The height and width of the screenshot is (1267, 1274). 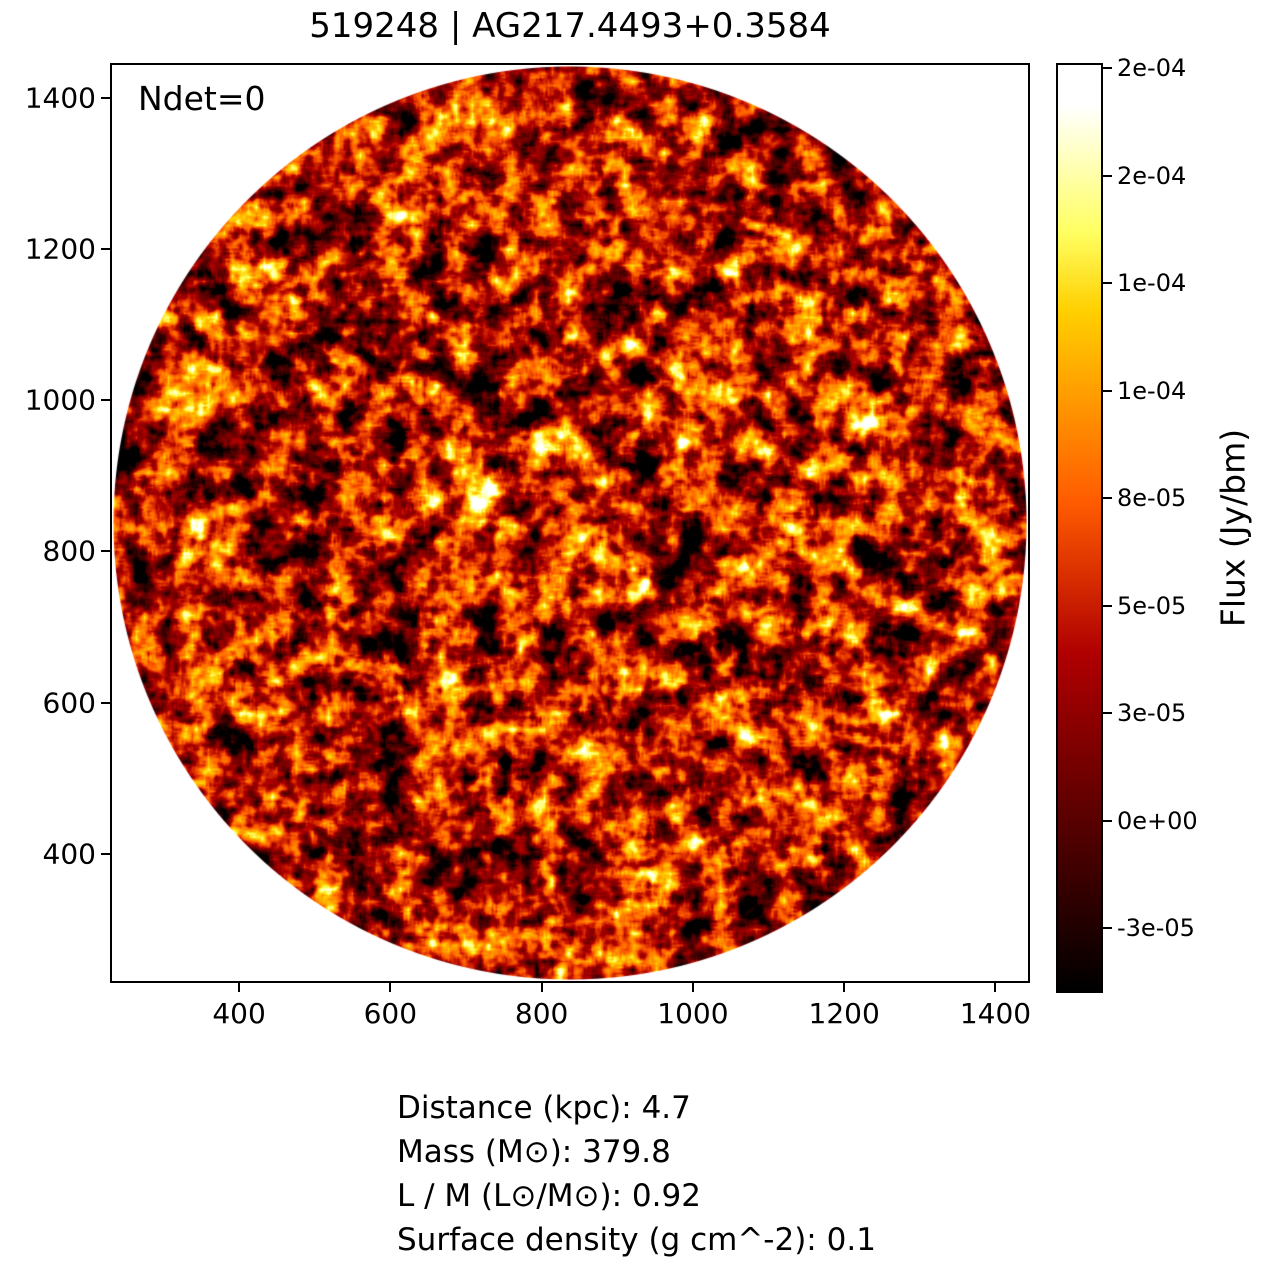 I want to click on x-tick-label: 800, so click(x=541, y=1013).